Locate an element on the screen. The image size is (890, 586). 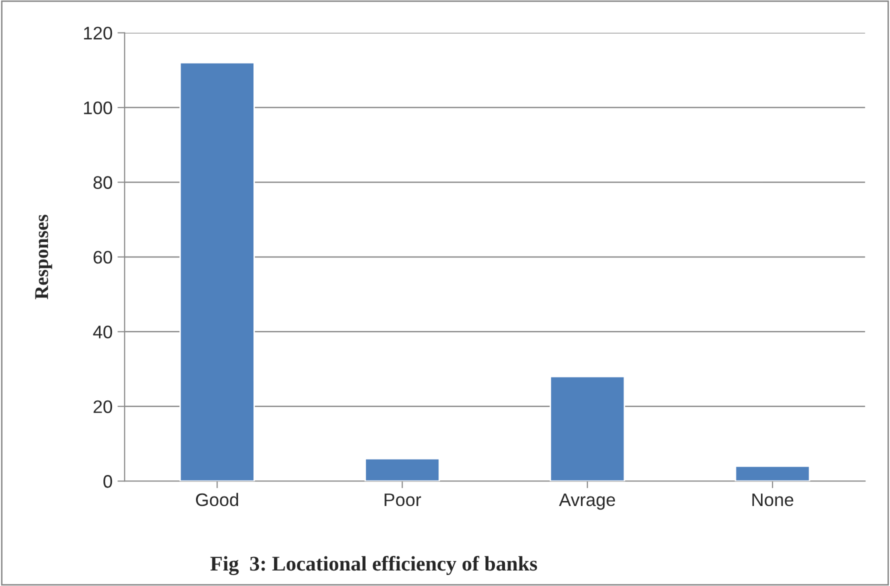
y-tick-label: 100 is located at coordinates (98, 107).